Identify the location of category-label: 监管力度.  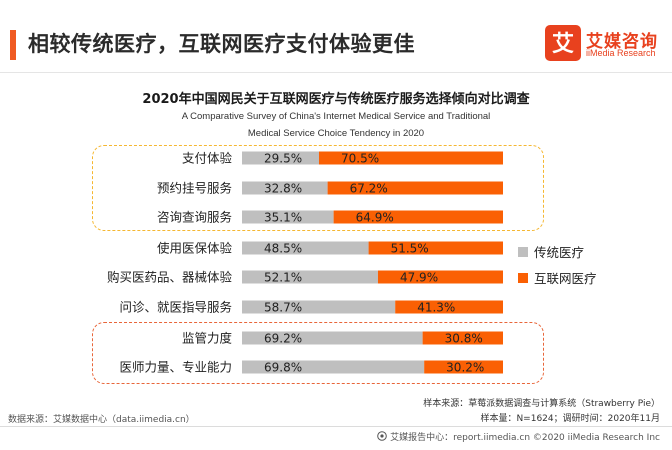
(207, 338).